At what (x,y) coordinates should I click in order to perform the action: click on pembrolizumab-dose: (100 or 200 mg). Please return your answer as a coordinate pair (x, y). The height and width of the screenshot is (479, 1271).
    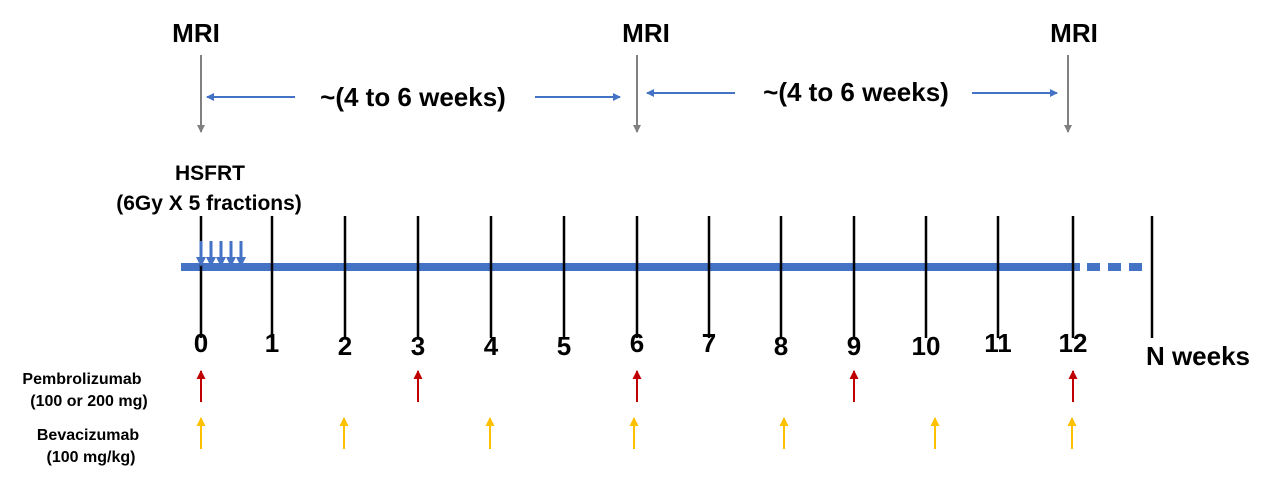
    Looking at the image, I should click on (88, 401).